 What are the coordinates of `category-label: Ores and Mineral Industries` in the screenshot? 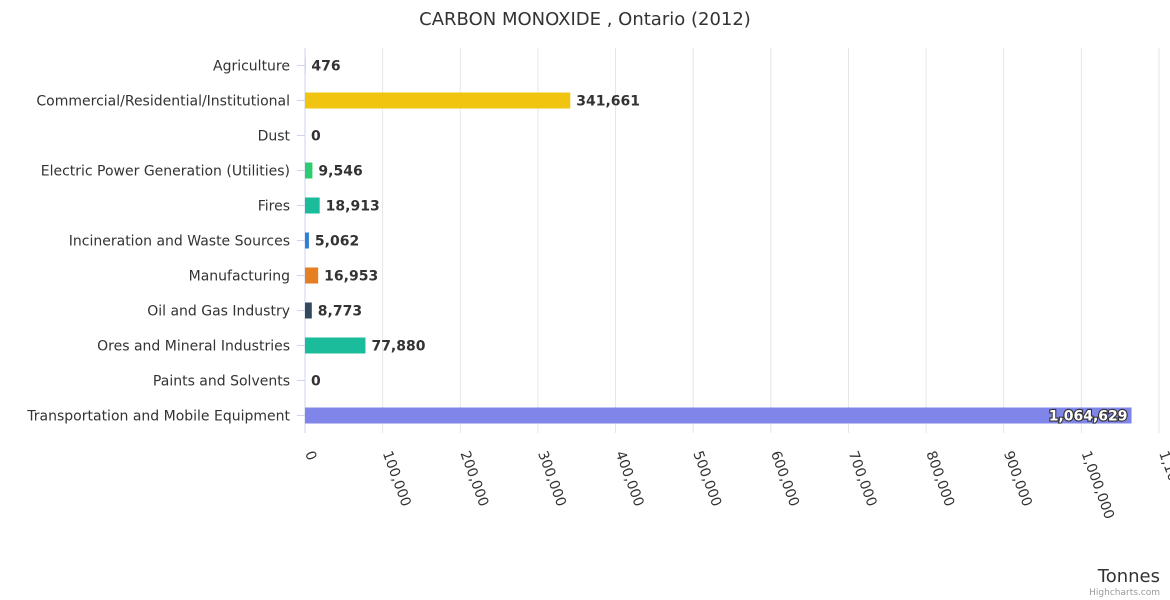 It's located at (193, 347).